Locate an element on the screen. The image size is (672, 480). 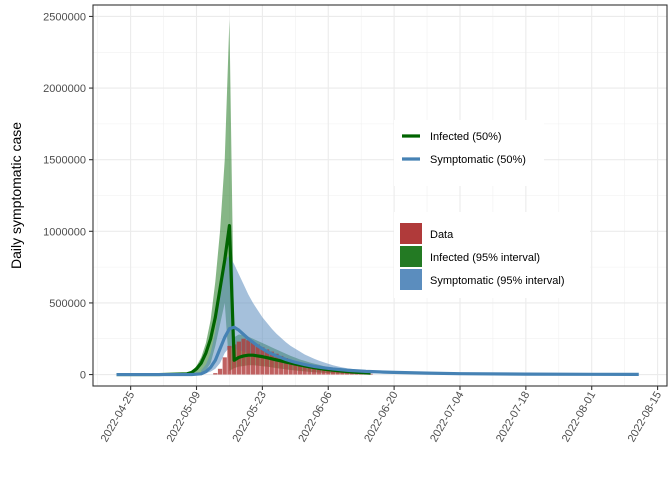
legend-fills-background is located at coordinates (492, 255).